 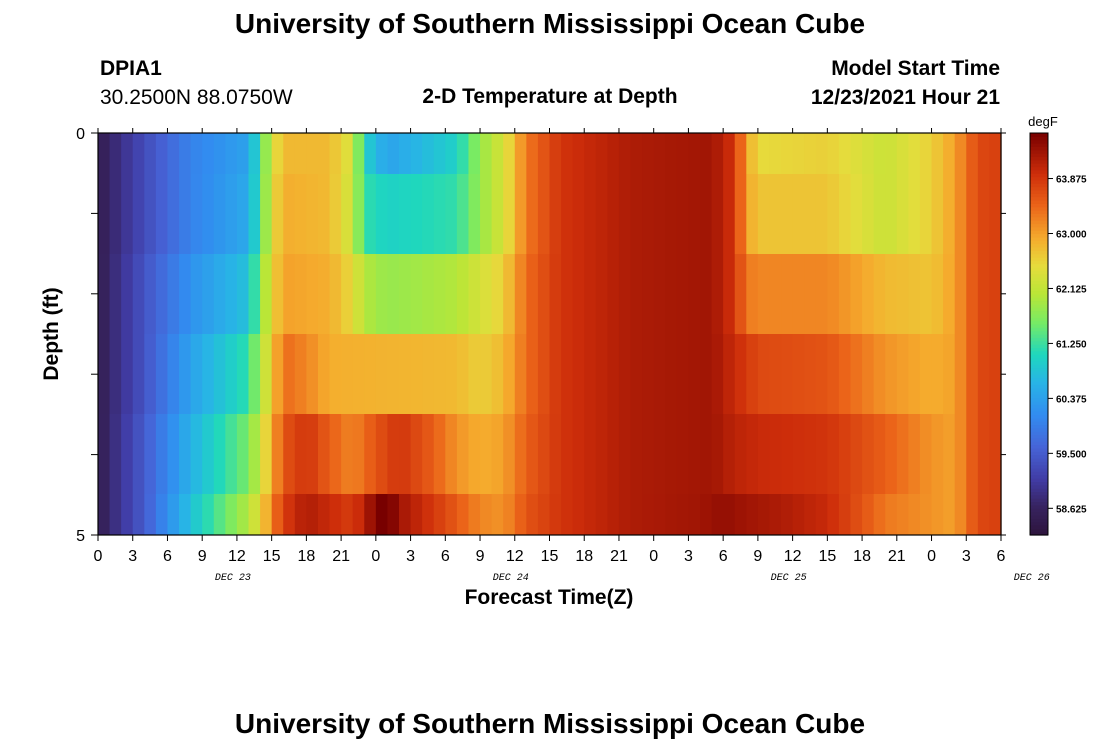 What do you see at coordinates (167, 556) in the screenshot?
I see `x-tick-label: 6` at bounding box center [167, 556].